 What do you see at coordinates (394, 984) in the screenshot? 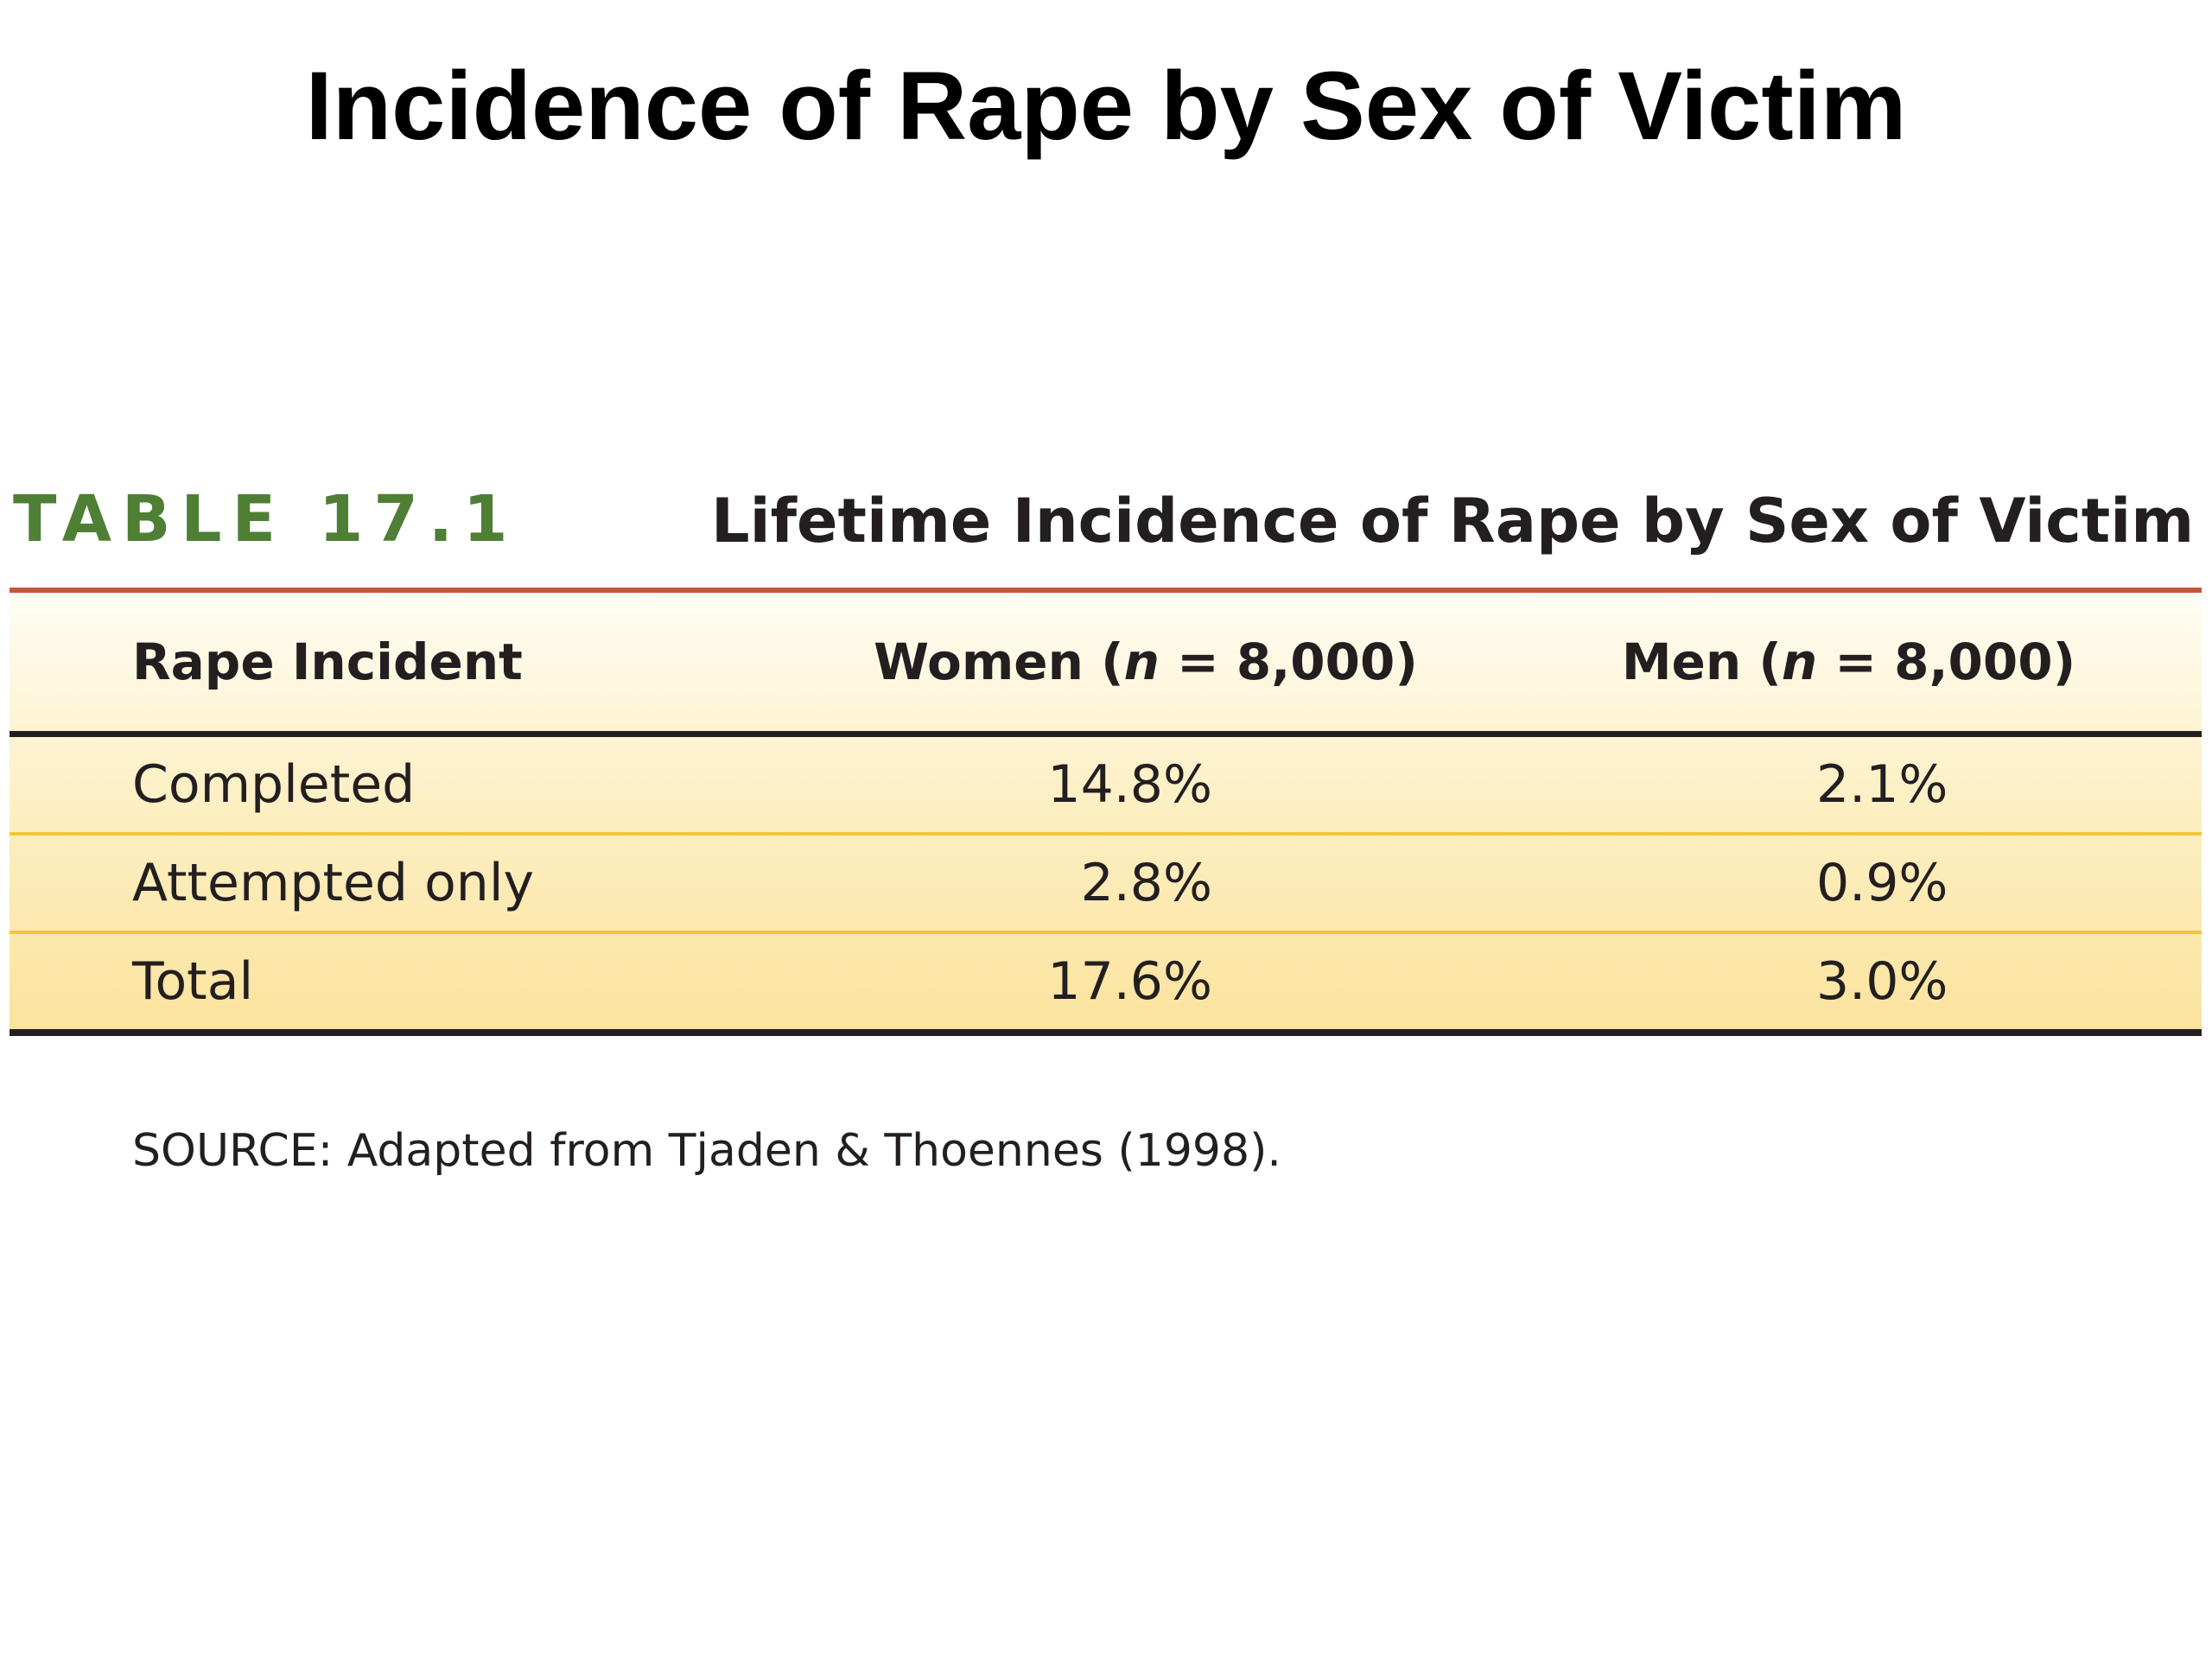
I see `cell-incident: Total` at bounding box center [394, 984].